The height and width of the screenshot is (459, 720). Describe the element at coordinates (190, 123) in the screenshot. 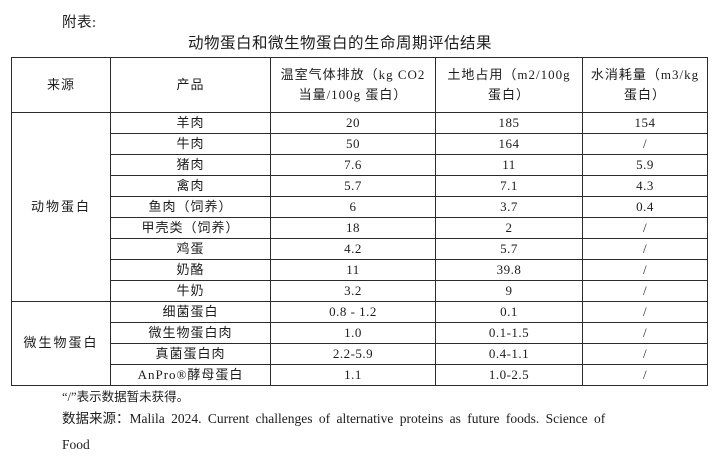

I see `cell-product: 羊肉` at that location.